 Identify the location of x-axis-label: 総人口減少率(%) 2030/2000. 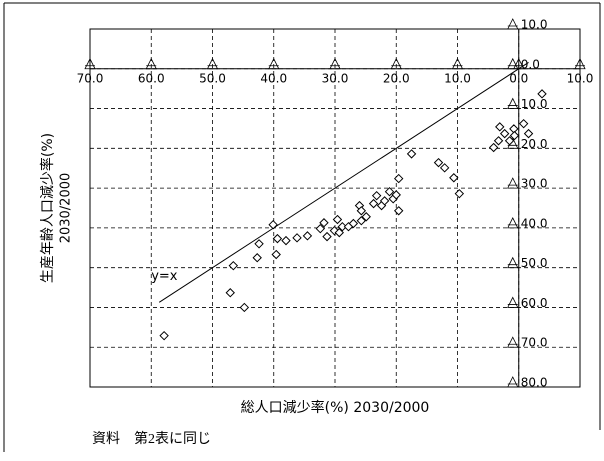
(335, 407).